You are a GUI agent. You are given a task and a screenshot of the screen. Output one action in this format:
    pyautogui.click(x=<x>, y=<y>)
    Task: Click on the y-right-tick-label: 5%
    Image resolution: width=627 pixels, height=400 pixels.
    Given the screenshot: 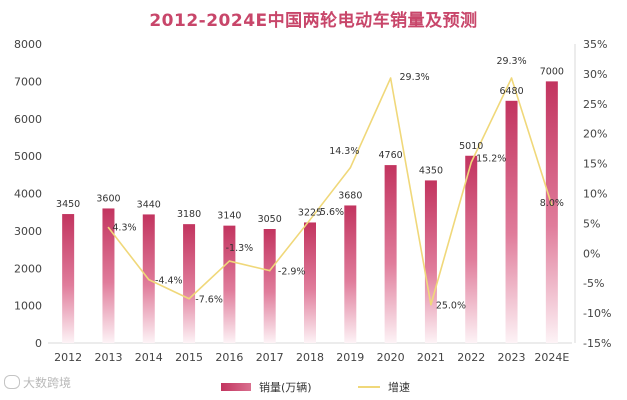 What is the action you would take?
    pyautogui.click(x=591, y=223)
    